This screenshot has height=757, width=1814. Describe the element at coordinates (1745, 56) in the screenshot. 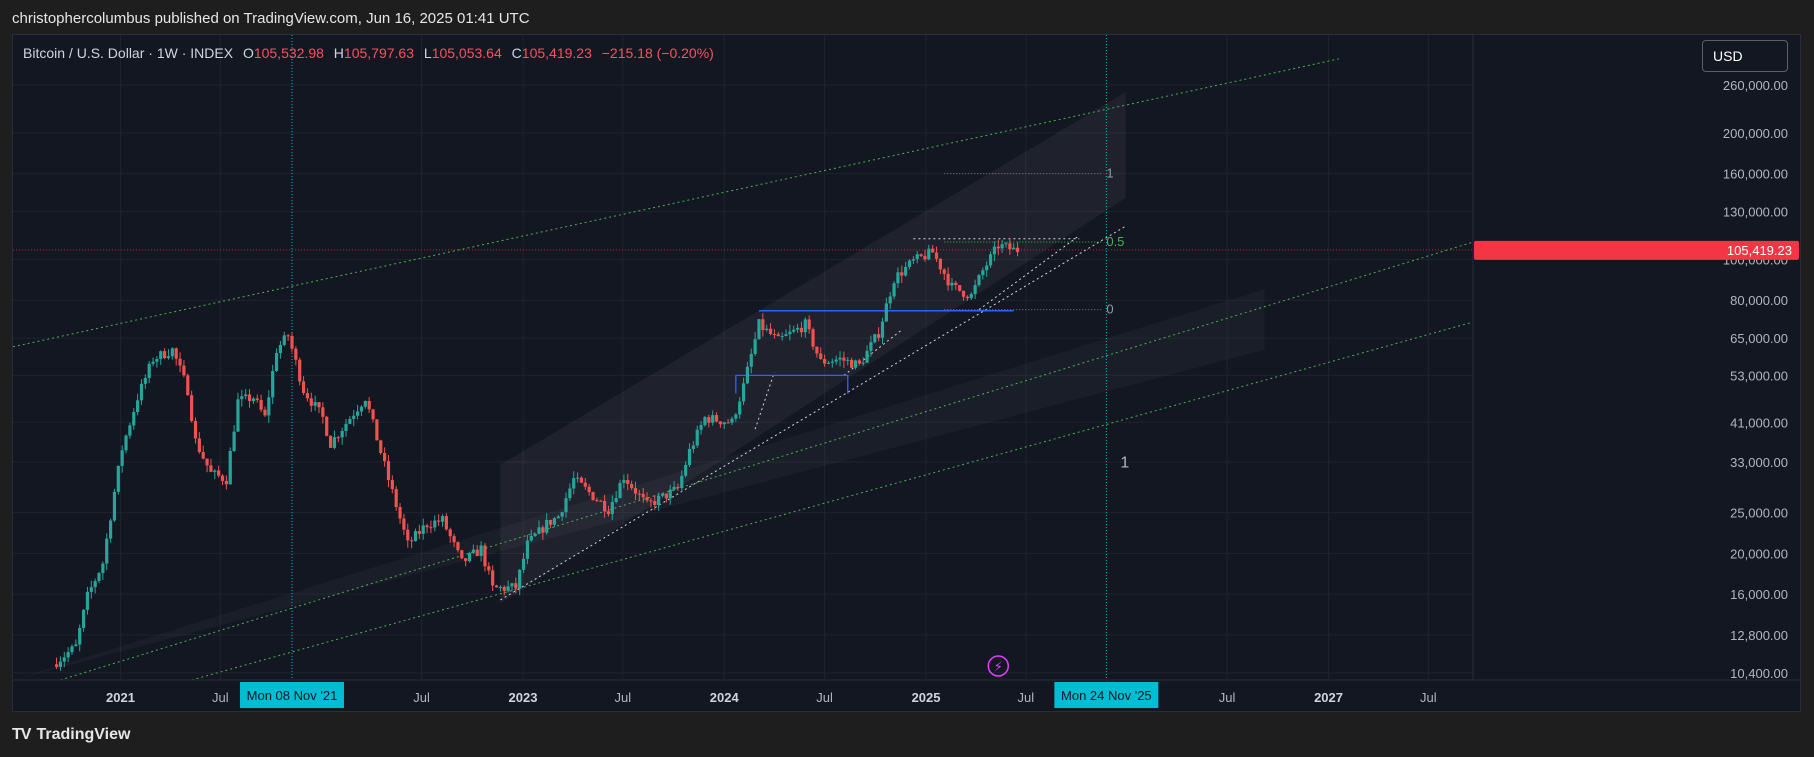

I see `currency-button: USD` at that location.